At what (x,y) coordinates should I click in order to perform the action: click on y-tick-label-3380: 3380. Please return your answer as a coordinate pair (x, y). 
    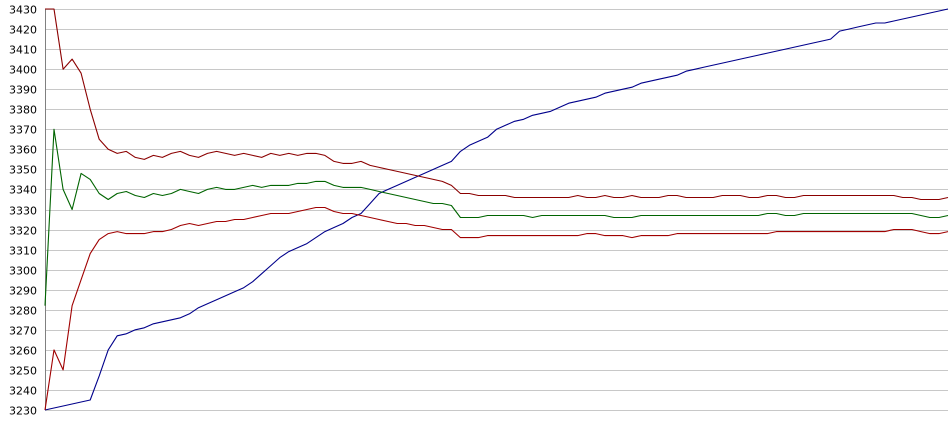
    Looking at the image, I should click on (23, 110).